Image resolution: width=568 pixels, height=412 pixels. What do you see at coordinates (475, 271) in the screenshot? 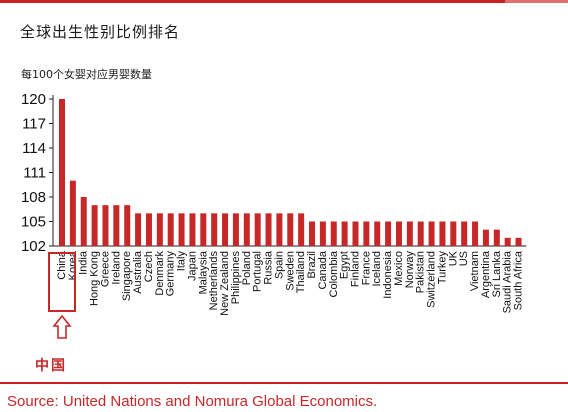
I see `x-tick-label: Vietnam` at bounding box center [475, 271].